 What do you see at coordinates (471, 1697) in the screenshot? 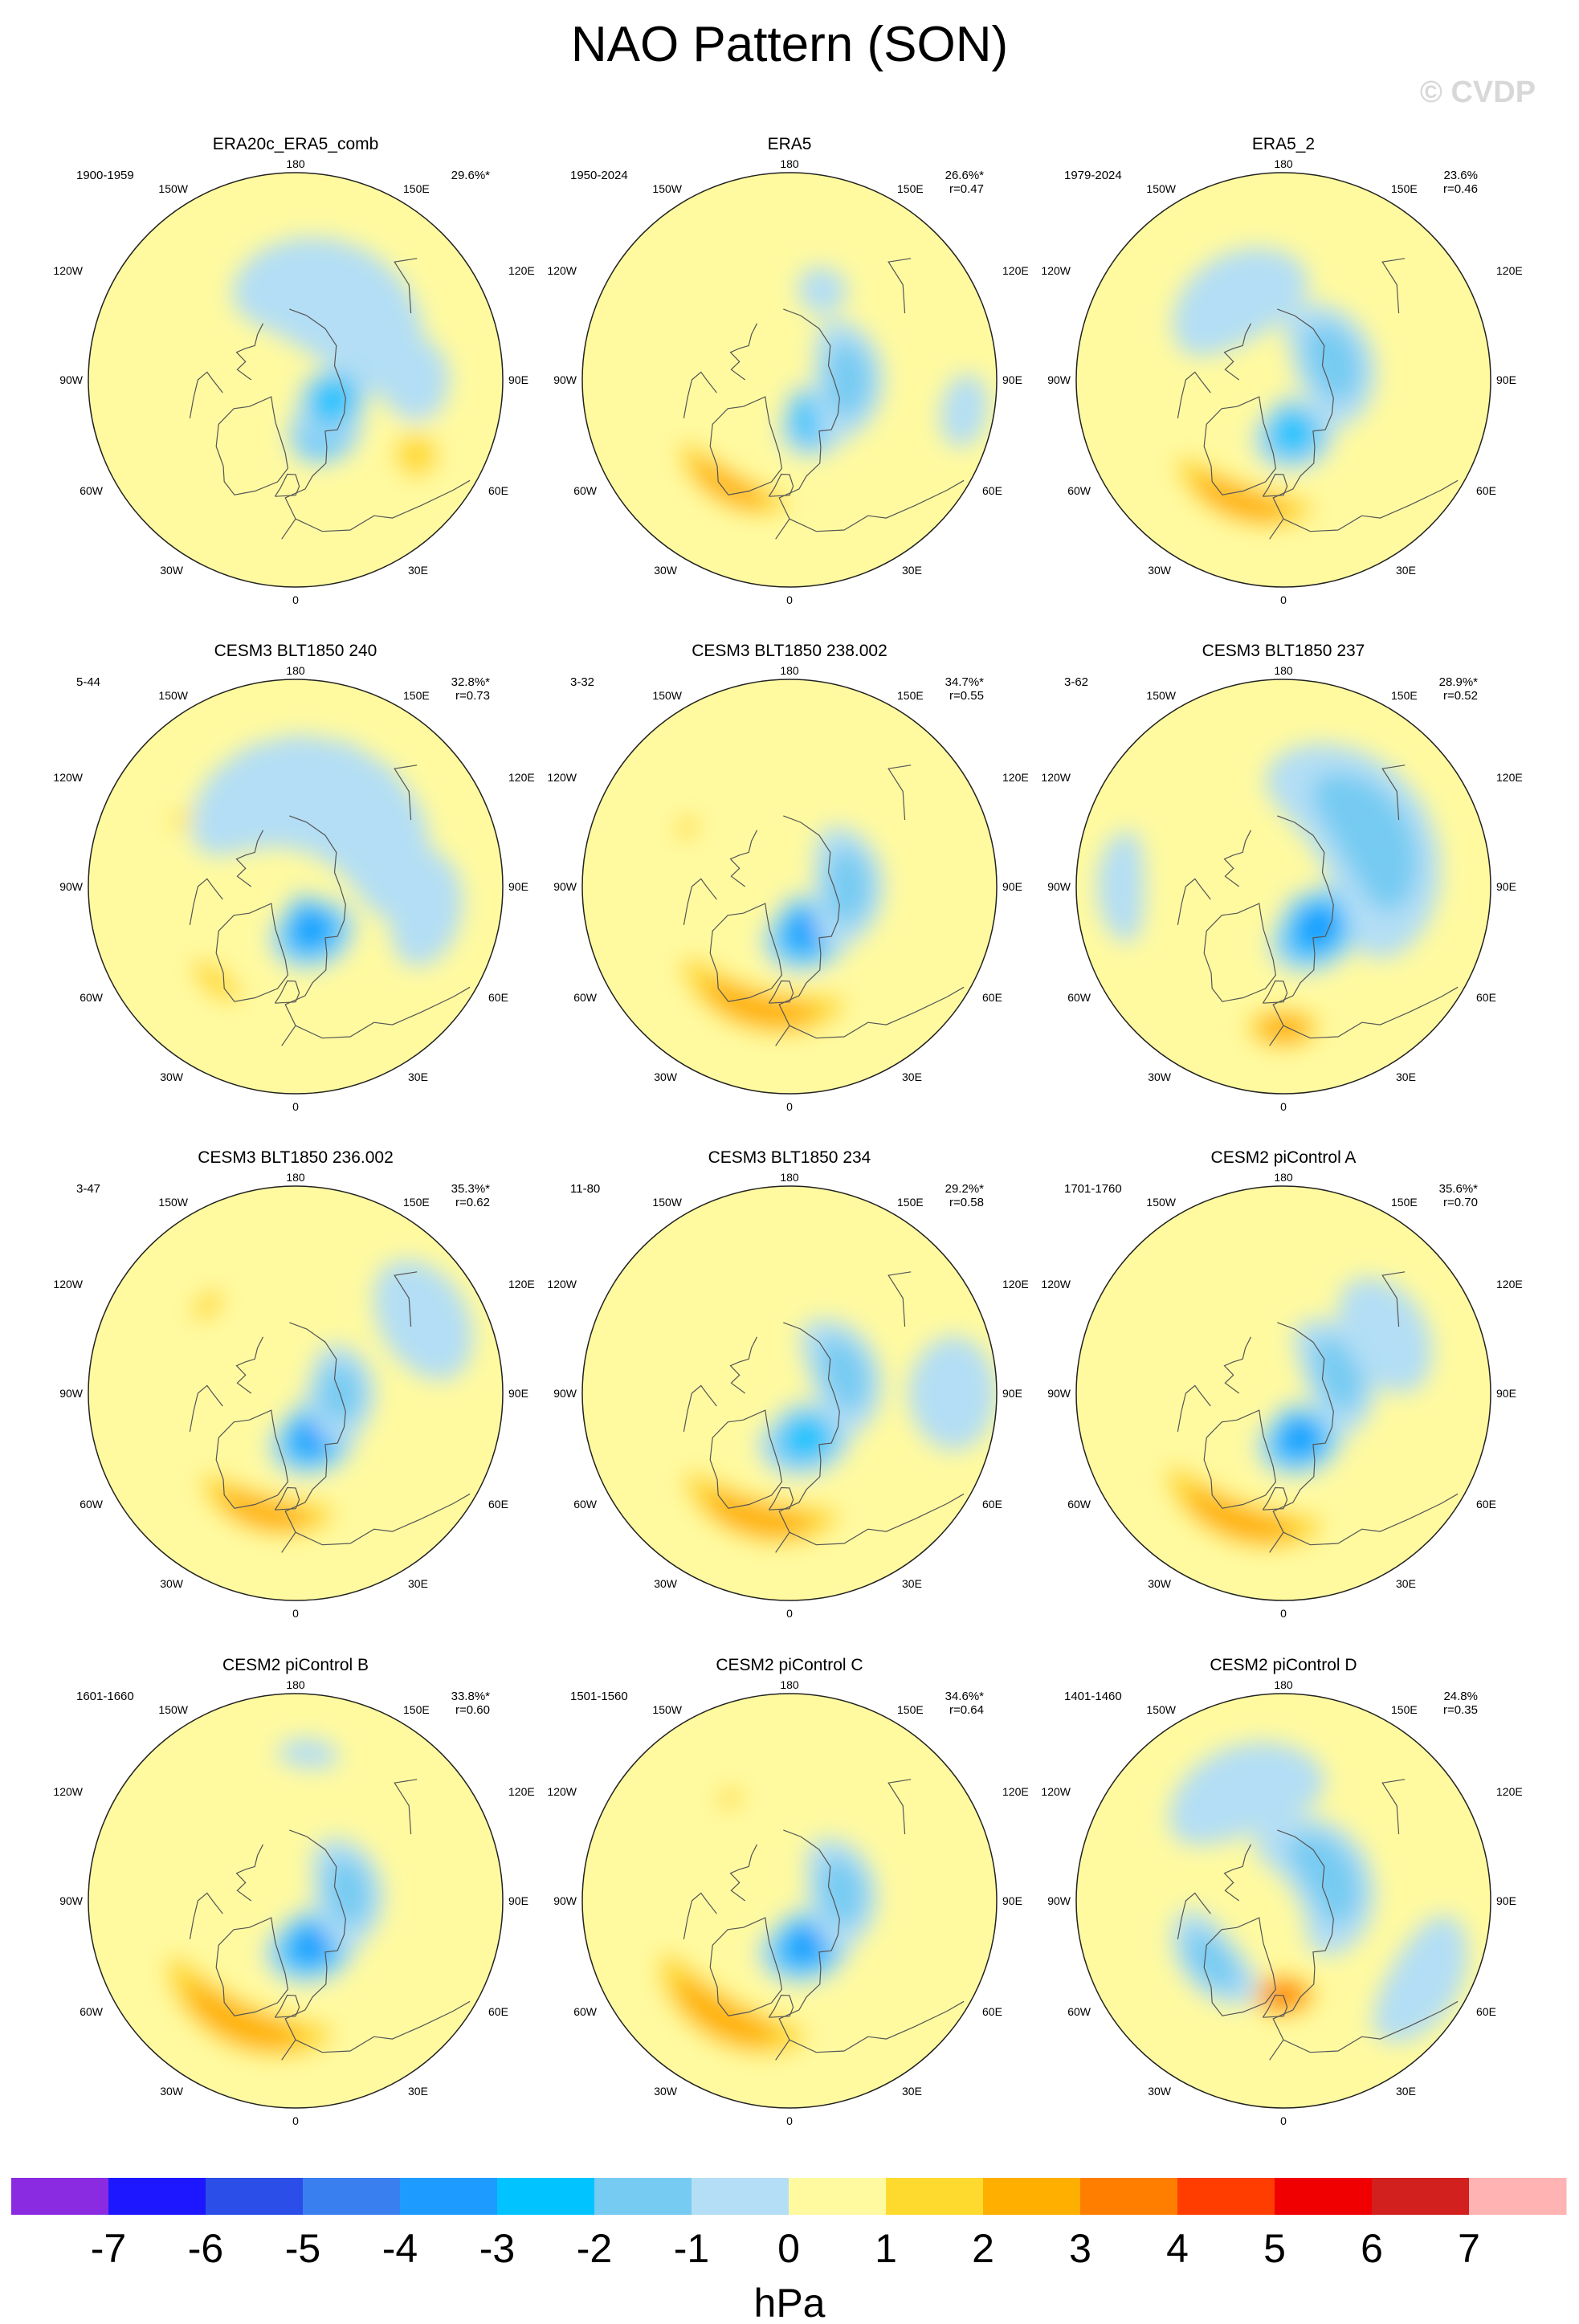
I see `panel-variance-pct: 33.8%*` at bounding box center [471, 1697].